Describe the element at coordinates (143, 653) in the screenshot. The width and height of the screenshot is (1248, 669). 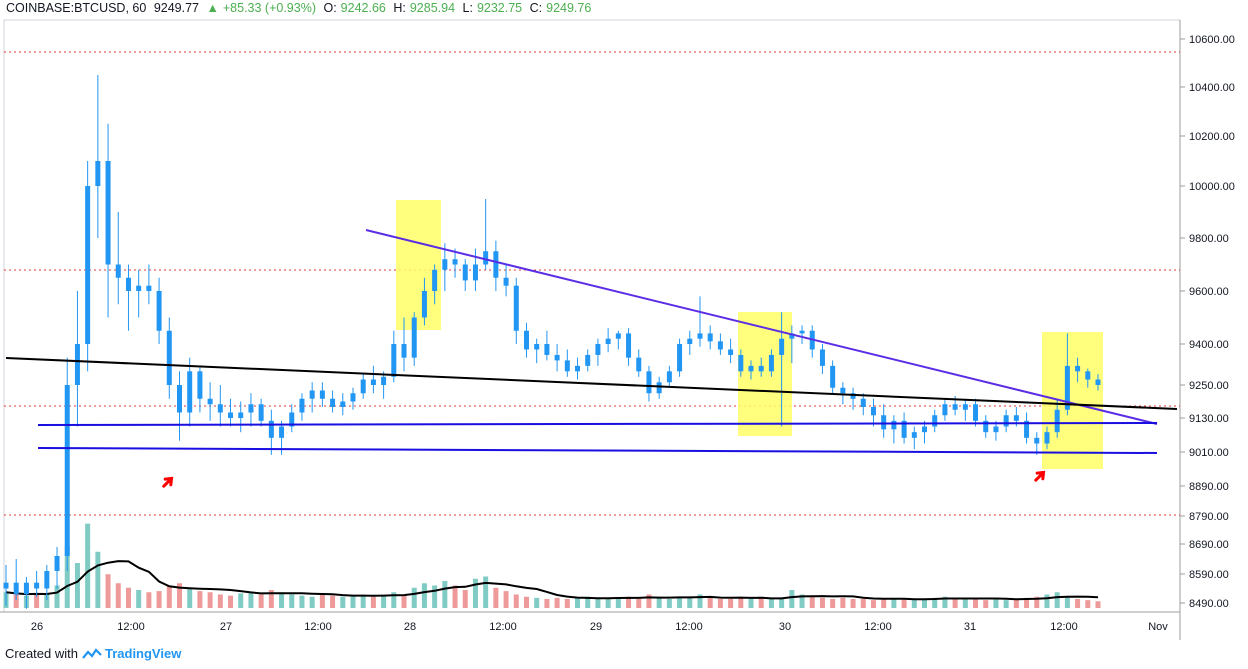
I see `tradingview-brand: TradingView` at that location.